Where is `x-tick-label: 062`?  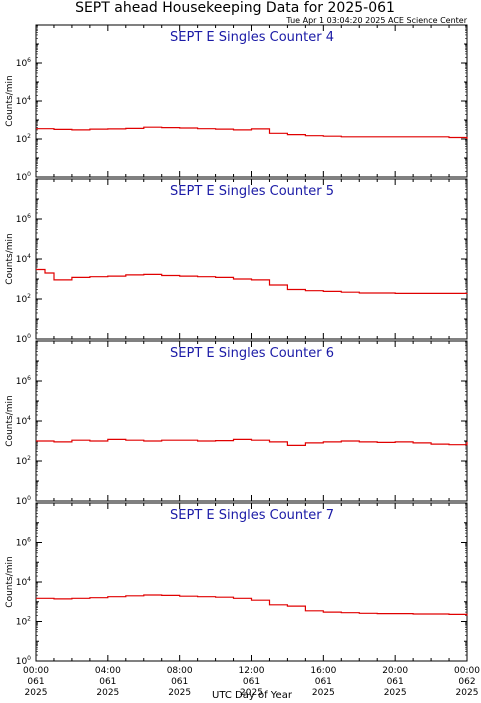
x-tick-label: 062 is located at coordinates (466, 682).